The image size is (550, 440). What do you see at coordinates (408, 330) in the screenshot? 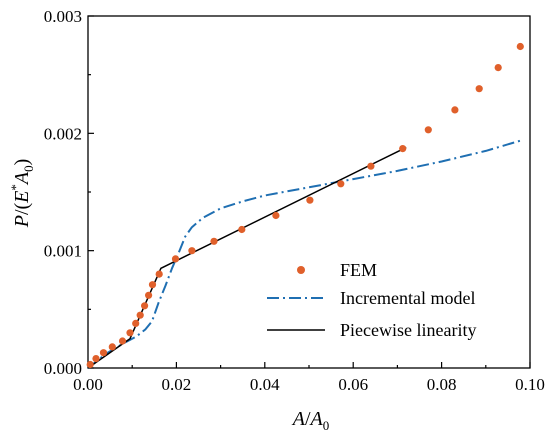
I see `legend-piecewise-label: Piecewise linearity` at bounding box center [408, 330].